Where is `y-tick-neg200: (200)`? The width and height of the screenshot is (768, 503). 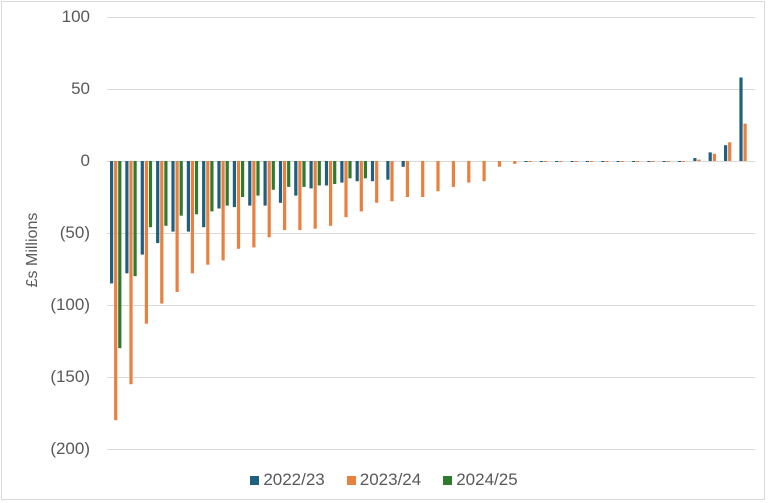
y-tick-neg200: (200) is located at coordinates (70, 448).